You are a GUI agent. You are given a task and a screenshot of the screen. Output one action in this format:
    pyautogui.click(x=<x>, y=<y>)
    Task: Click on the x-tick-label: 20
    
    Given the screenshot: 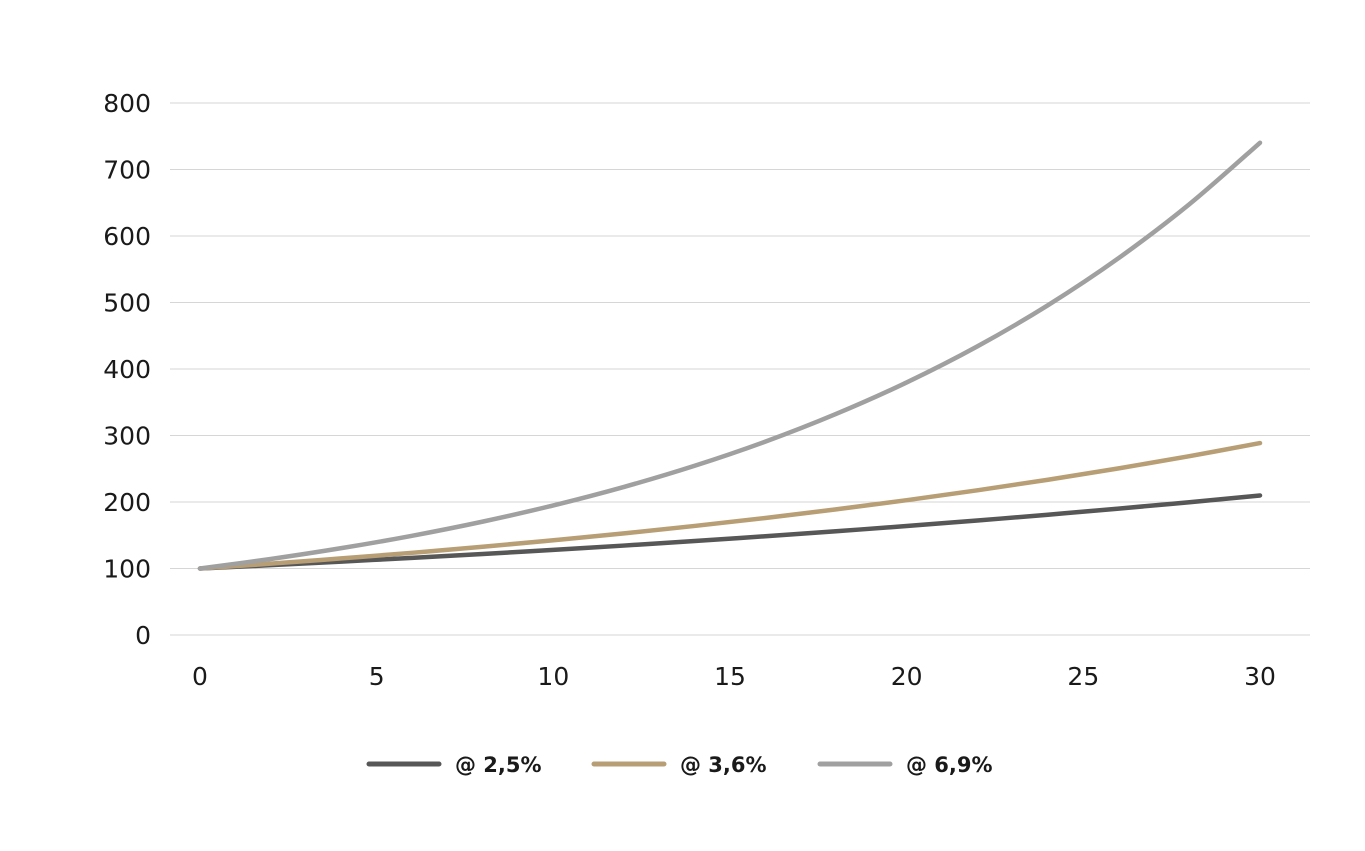 What is the action you would take?
    pyautogui.click(x=907, y=676)
    